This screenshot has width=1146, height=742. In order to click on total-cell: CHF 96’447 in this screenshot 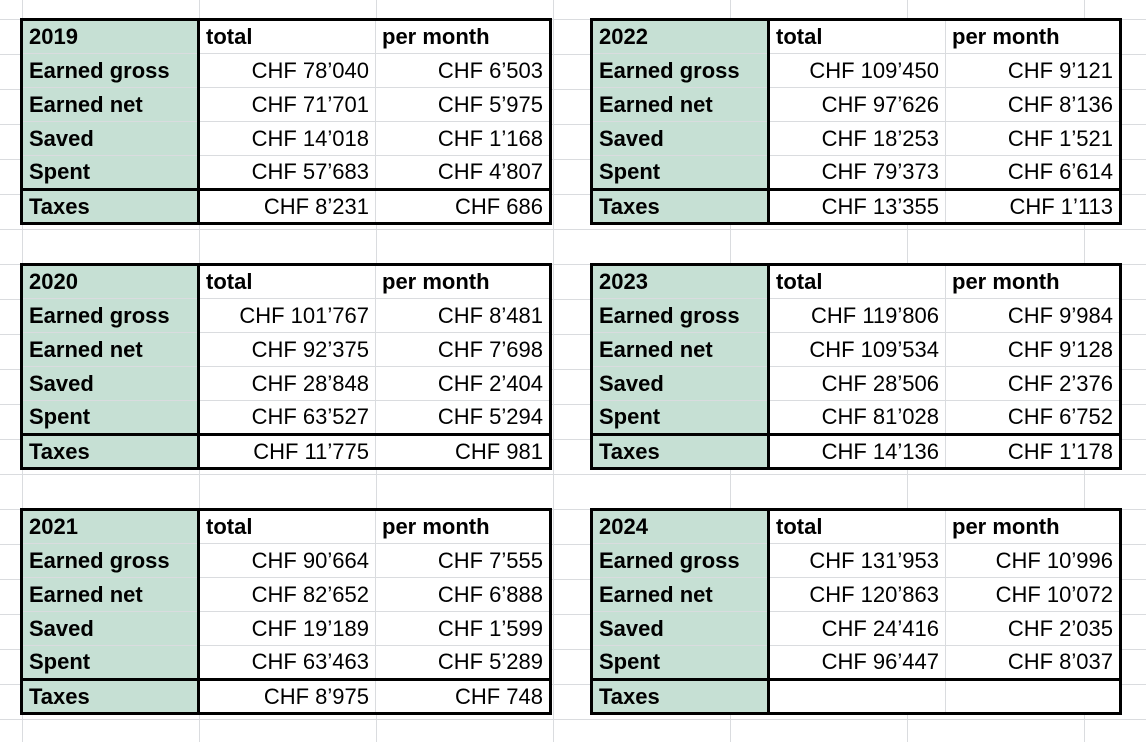, I will do `click(857, 662)`.